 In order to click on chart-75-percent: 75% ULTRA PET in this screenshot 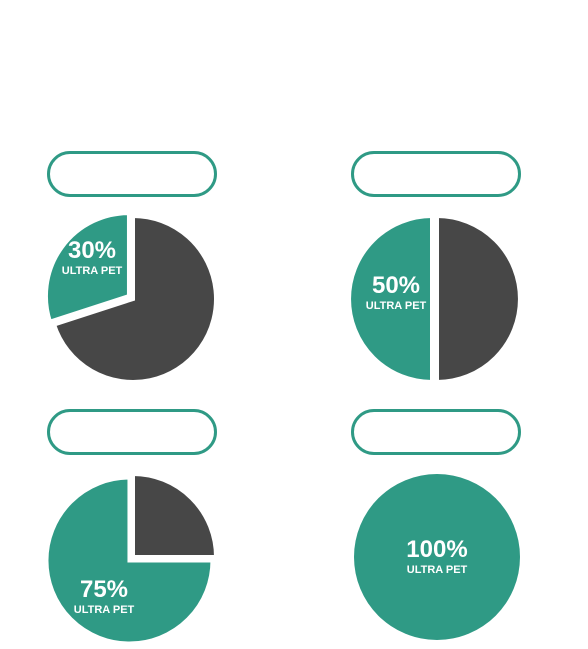, I will do `click(145, 529)`.